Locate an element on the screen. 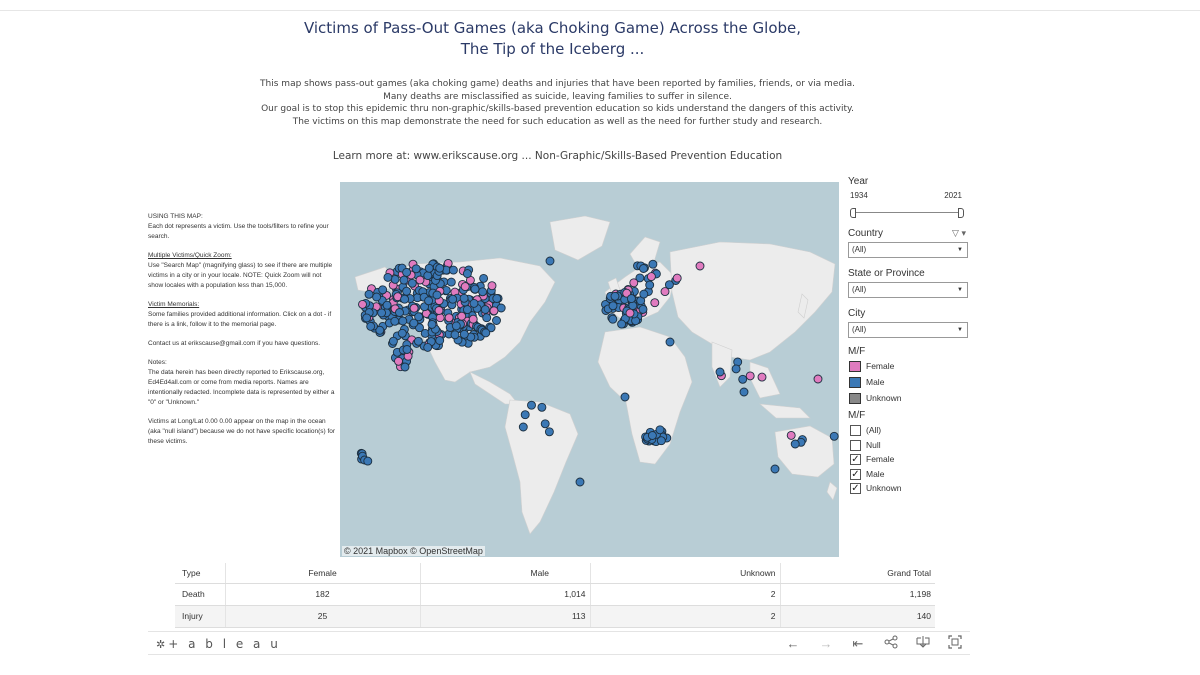 This screenshot has width=1200, height=675. table-row: Injury 25 113 2 140 is located at coordinates (555, 616).